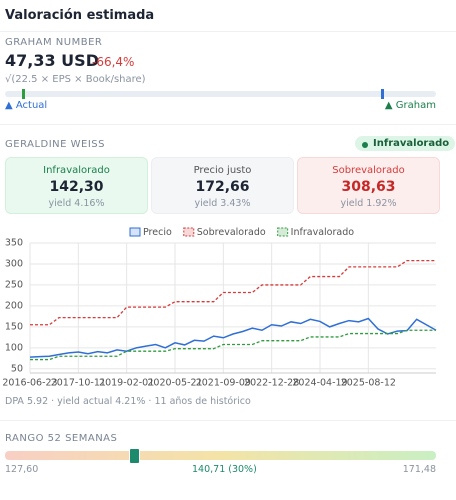  Describe the element at coordinates (14, 326) in the screenshot. I see `y-tick-label: 150` at that location.